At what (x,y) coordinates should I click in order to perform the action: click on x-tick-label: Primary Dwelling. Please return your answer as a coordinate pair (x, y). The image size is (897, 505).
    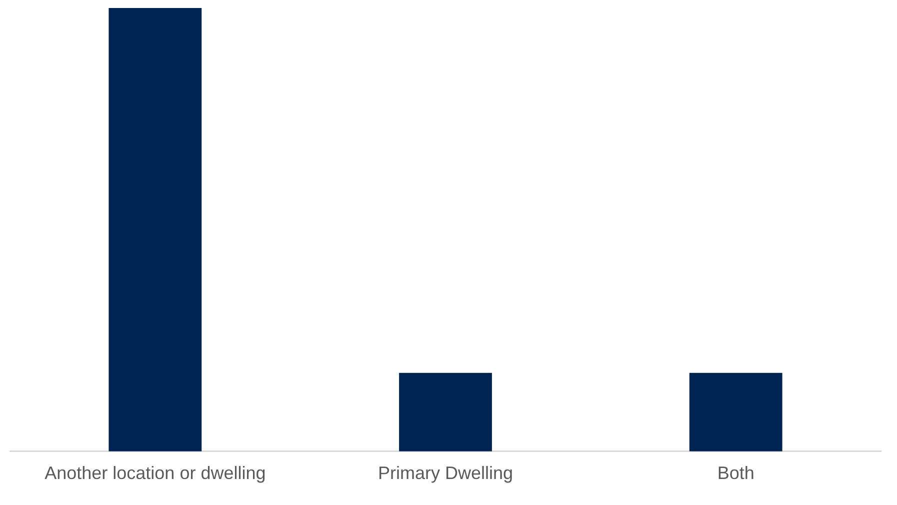
    Looking at the image, I should click on (446, 473).